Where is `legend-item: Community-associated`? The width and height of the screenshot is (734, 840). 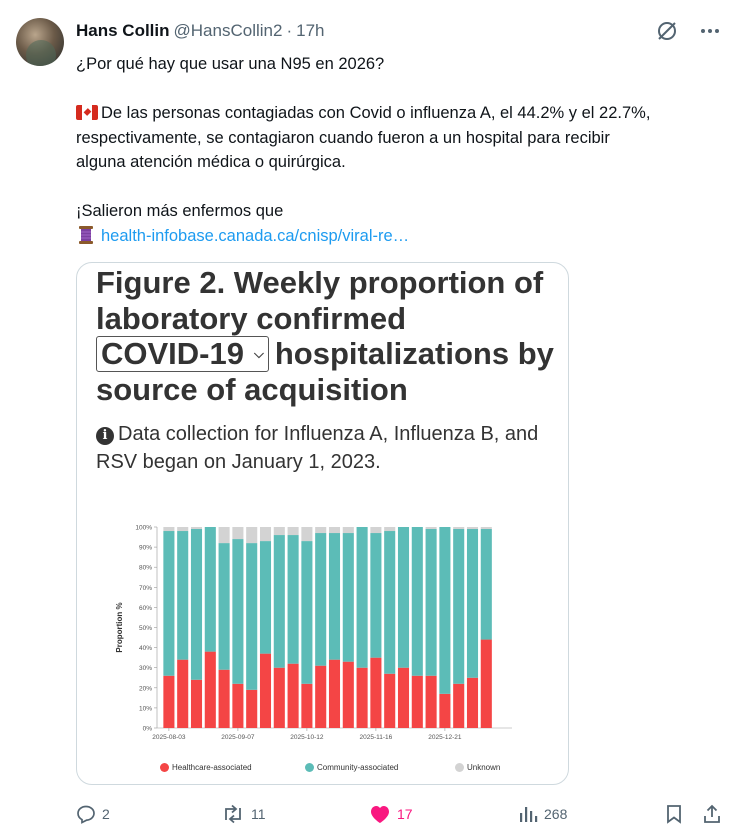
legend-item: Community-associated is located at coordinates (351, 767).